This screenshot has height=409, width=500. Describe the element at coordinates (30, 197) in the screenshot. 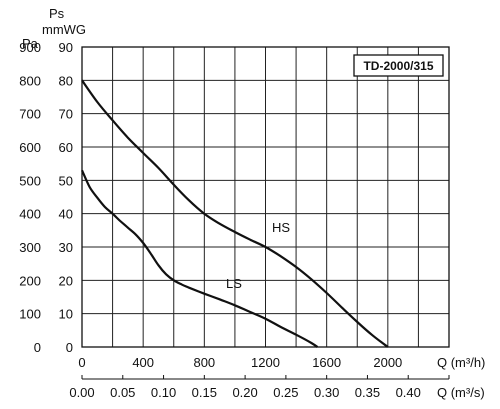

I see `y-left-tick-labels: 0 100 200 300 400 500 600 700 800 900` at that location.